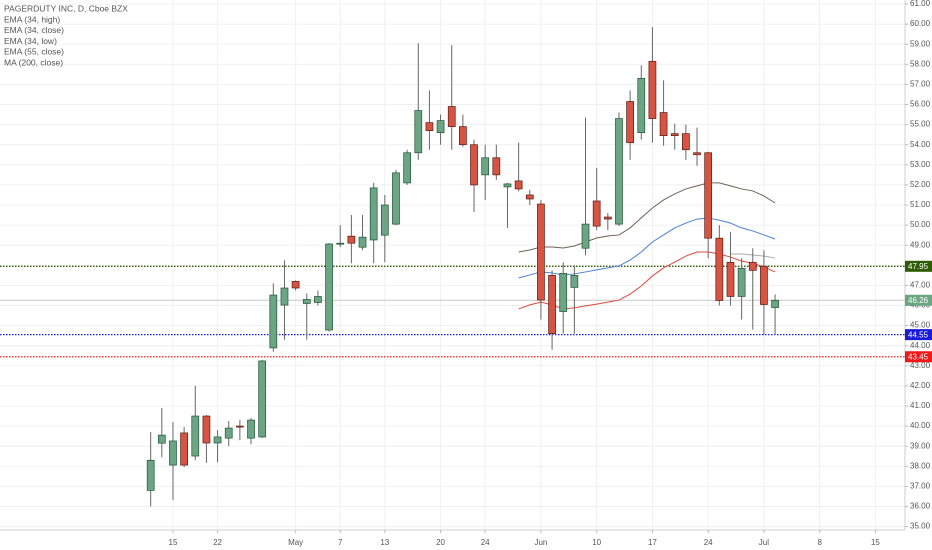 The width and height of the screenshot is (932, 550). I want to click on price-label: 47.95, so click(918, 266).